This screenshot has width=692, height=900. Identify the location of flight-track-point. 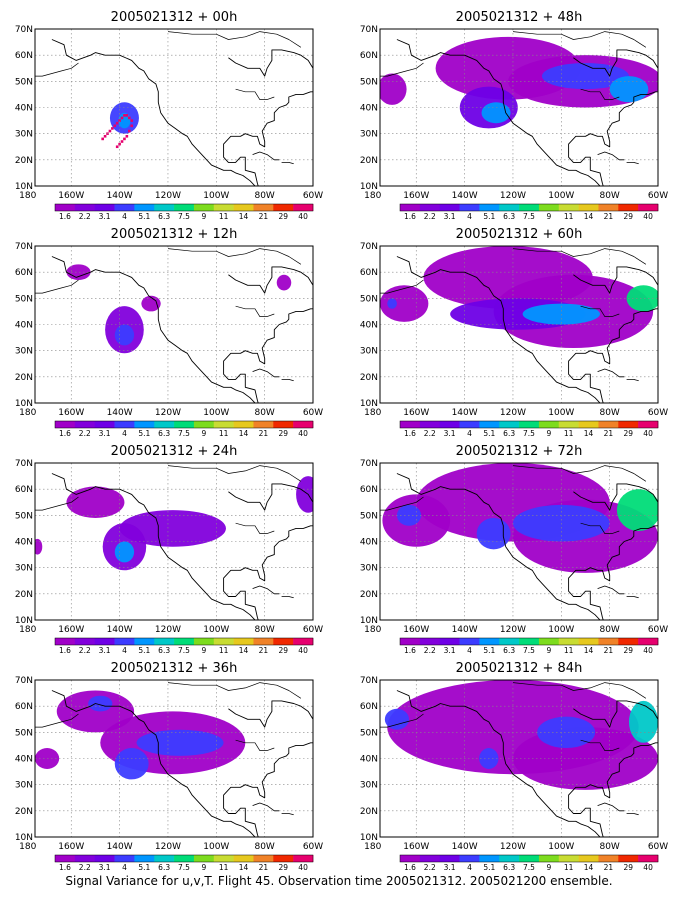
(119, 120).